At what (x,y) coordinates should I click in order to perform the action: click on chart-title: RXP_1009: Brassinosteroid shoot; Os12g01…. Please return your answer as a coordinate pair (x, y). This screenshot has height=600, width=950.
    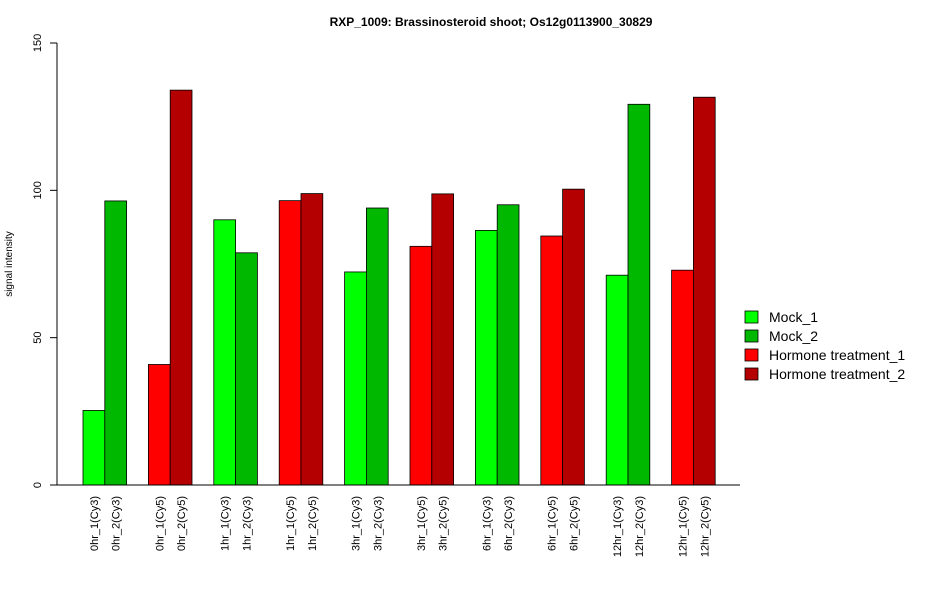
    Looking at the image, I should click on (491, 22).